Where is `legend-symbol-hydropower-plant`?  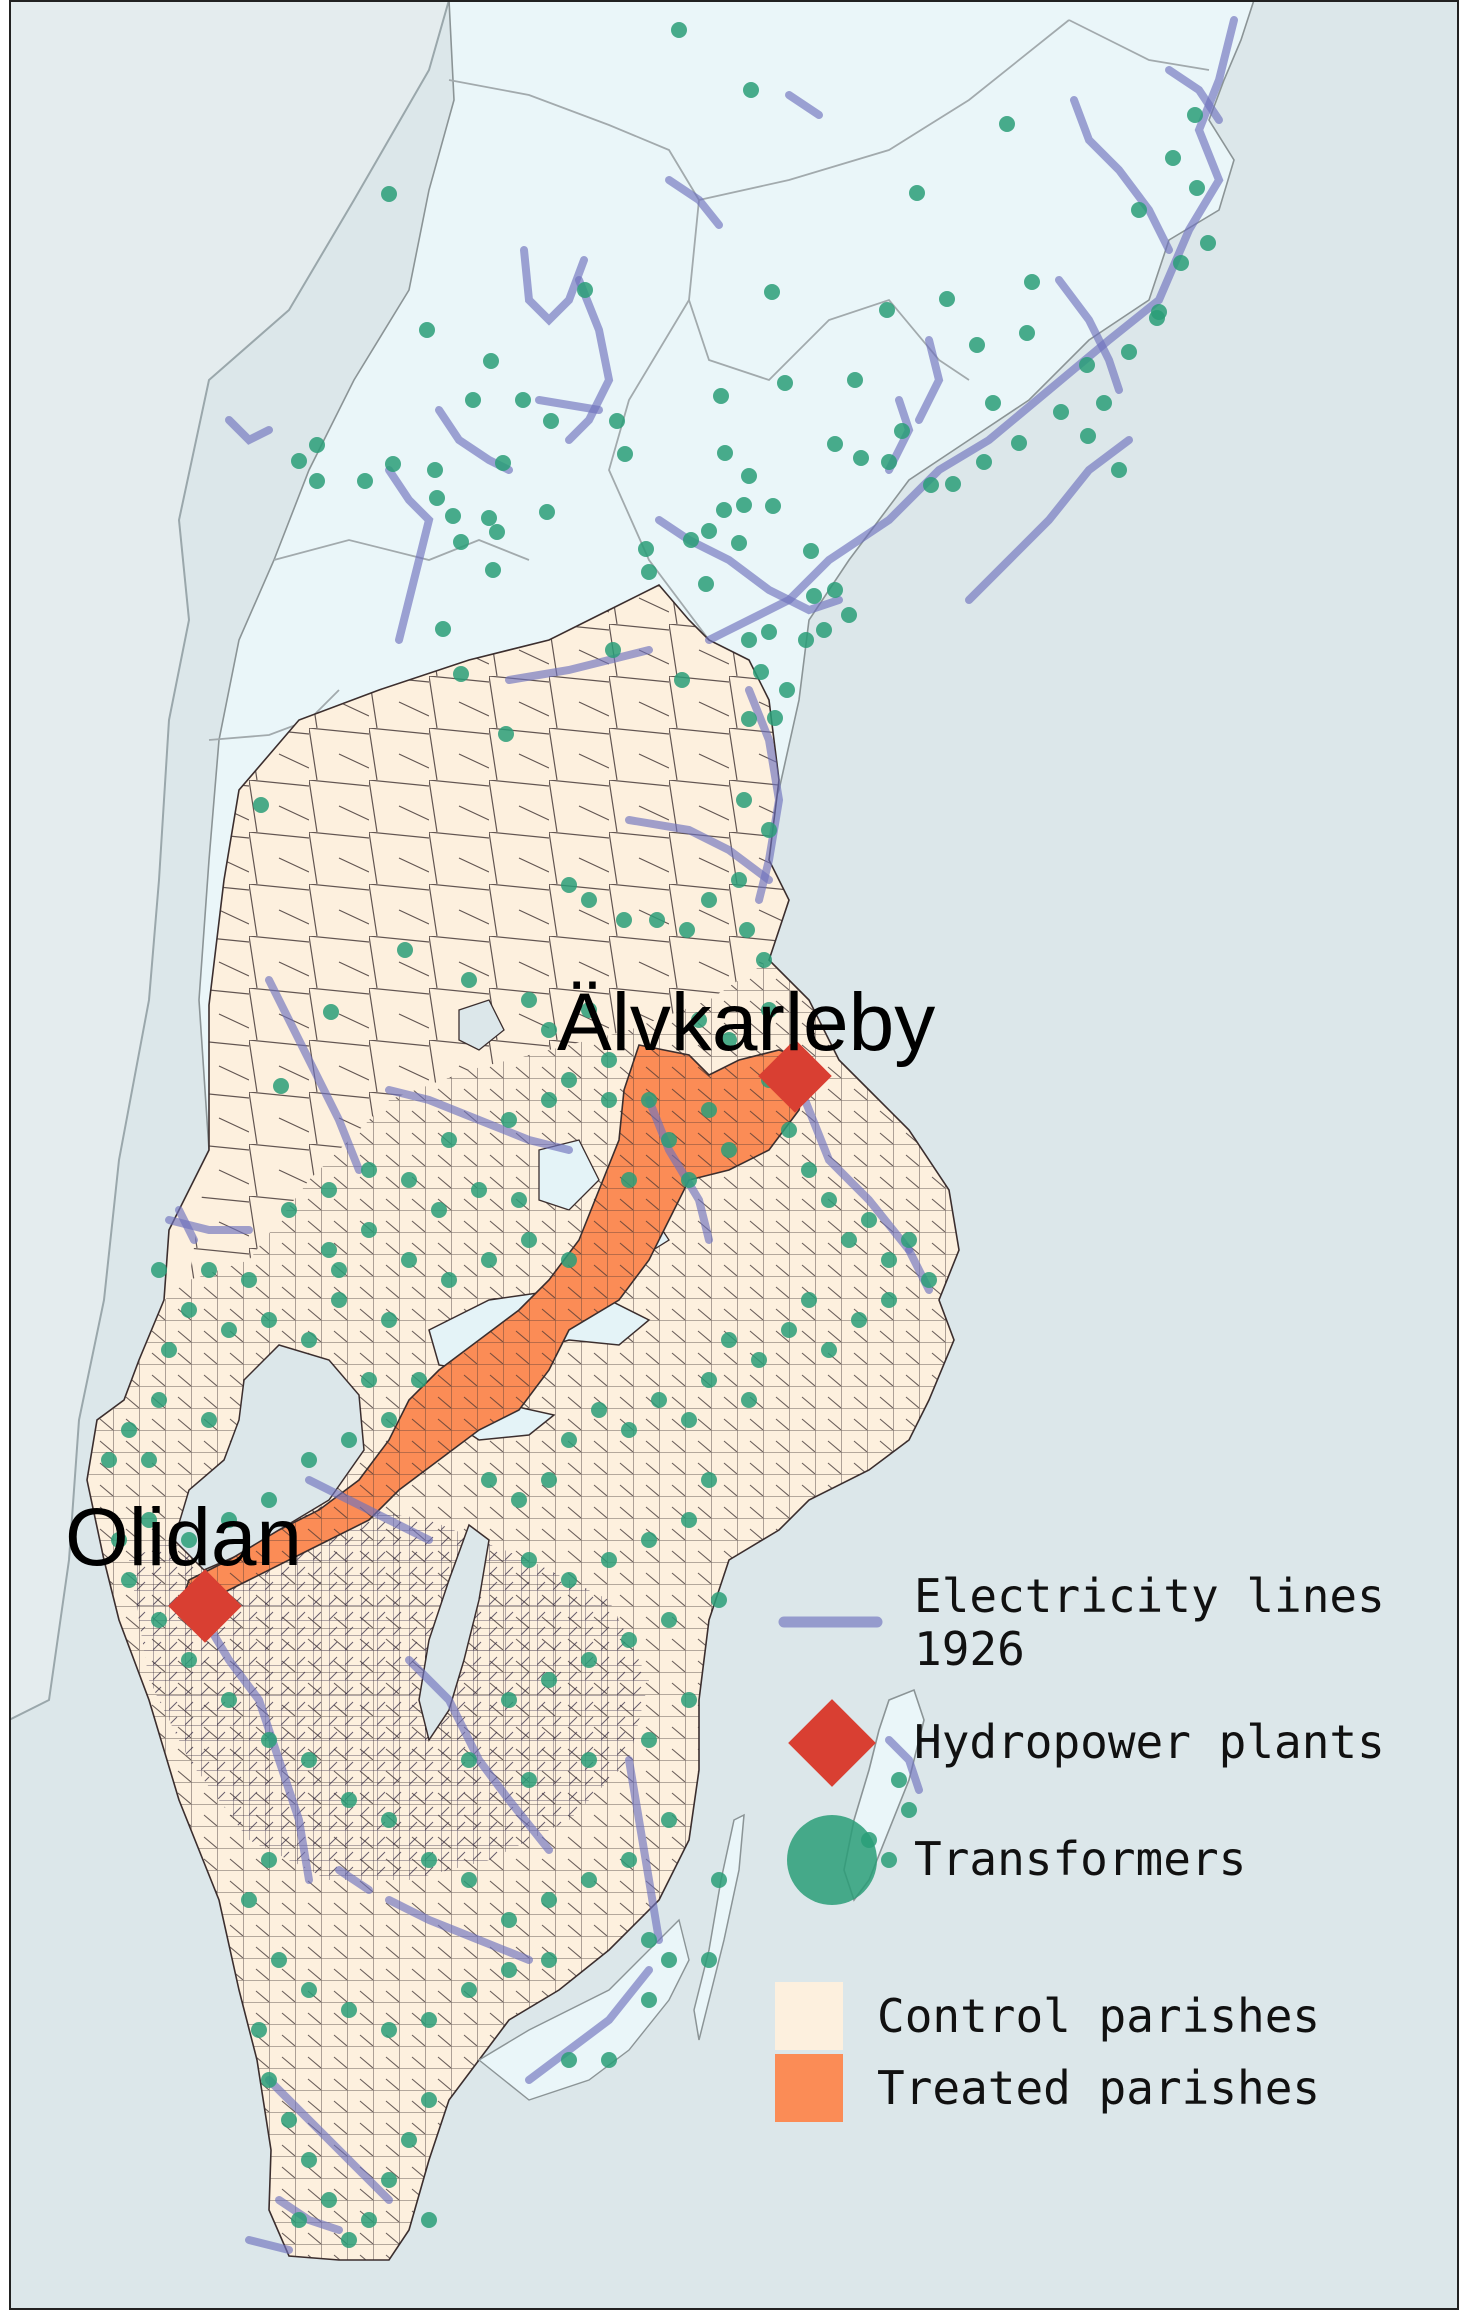 legend-symbol-hydropower-plant is located at coordinates (832, 1743).